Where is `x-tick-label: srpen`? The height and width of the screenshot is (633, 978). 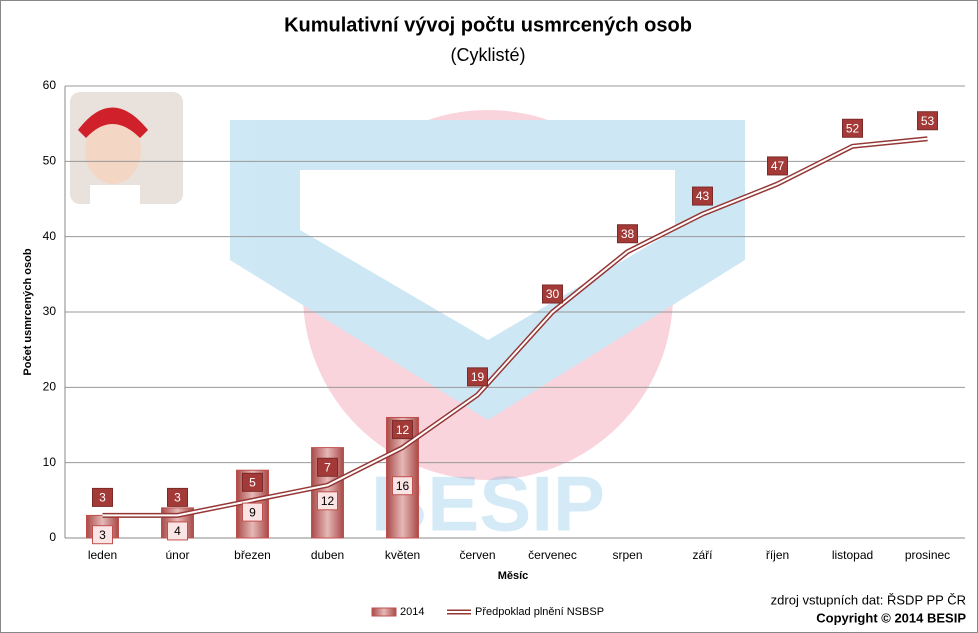
x-tick-label: srpen is located at coordinates (627, 555).